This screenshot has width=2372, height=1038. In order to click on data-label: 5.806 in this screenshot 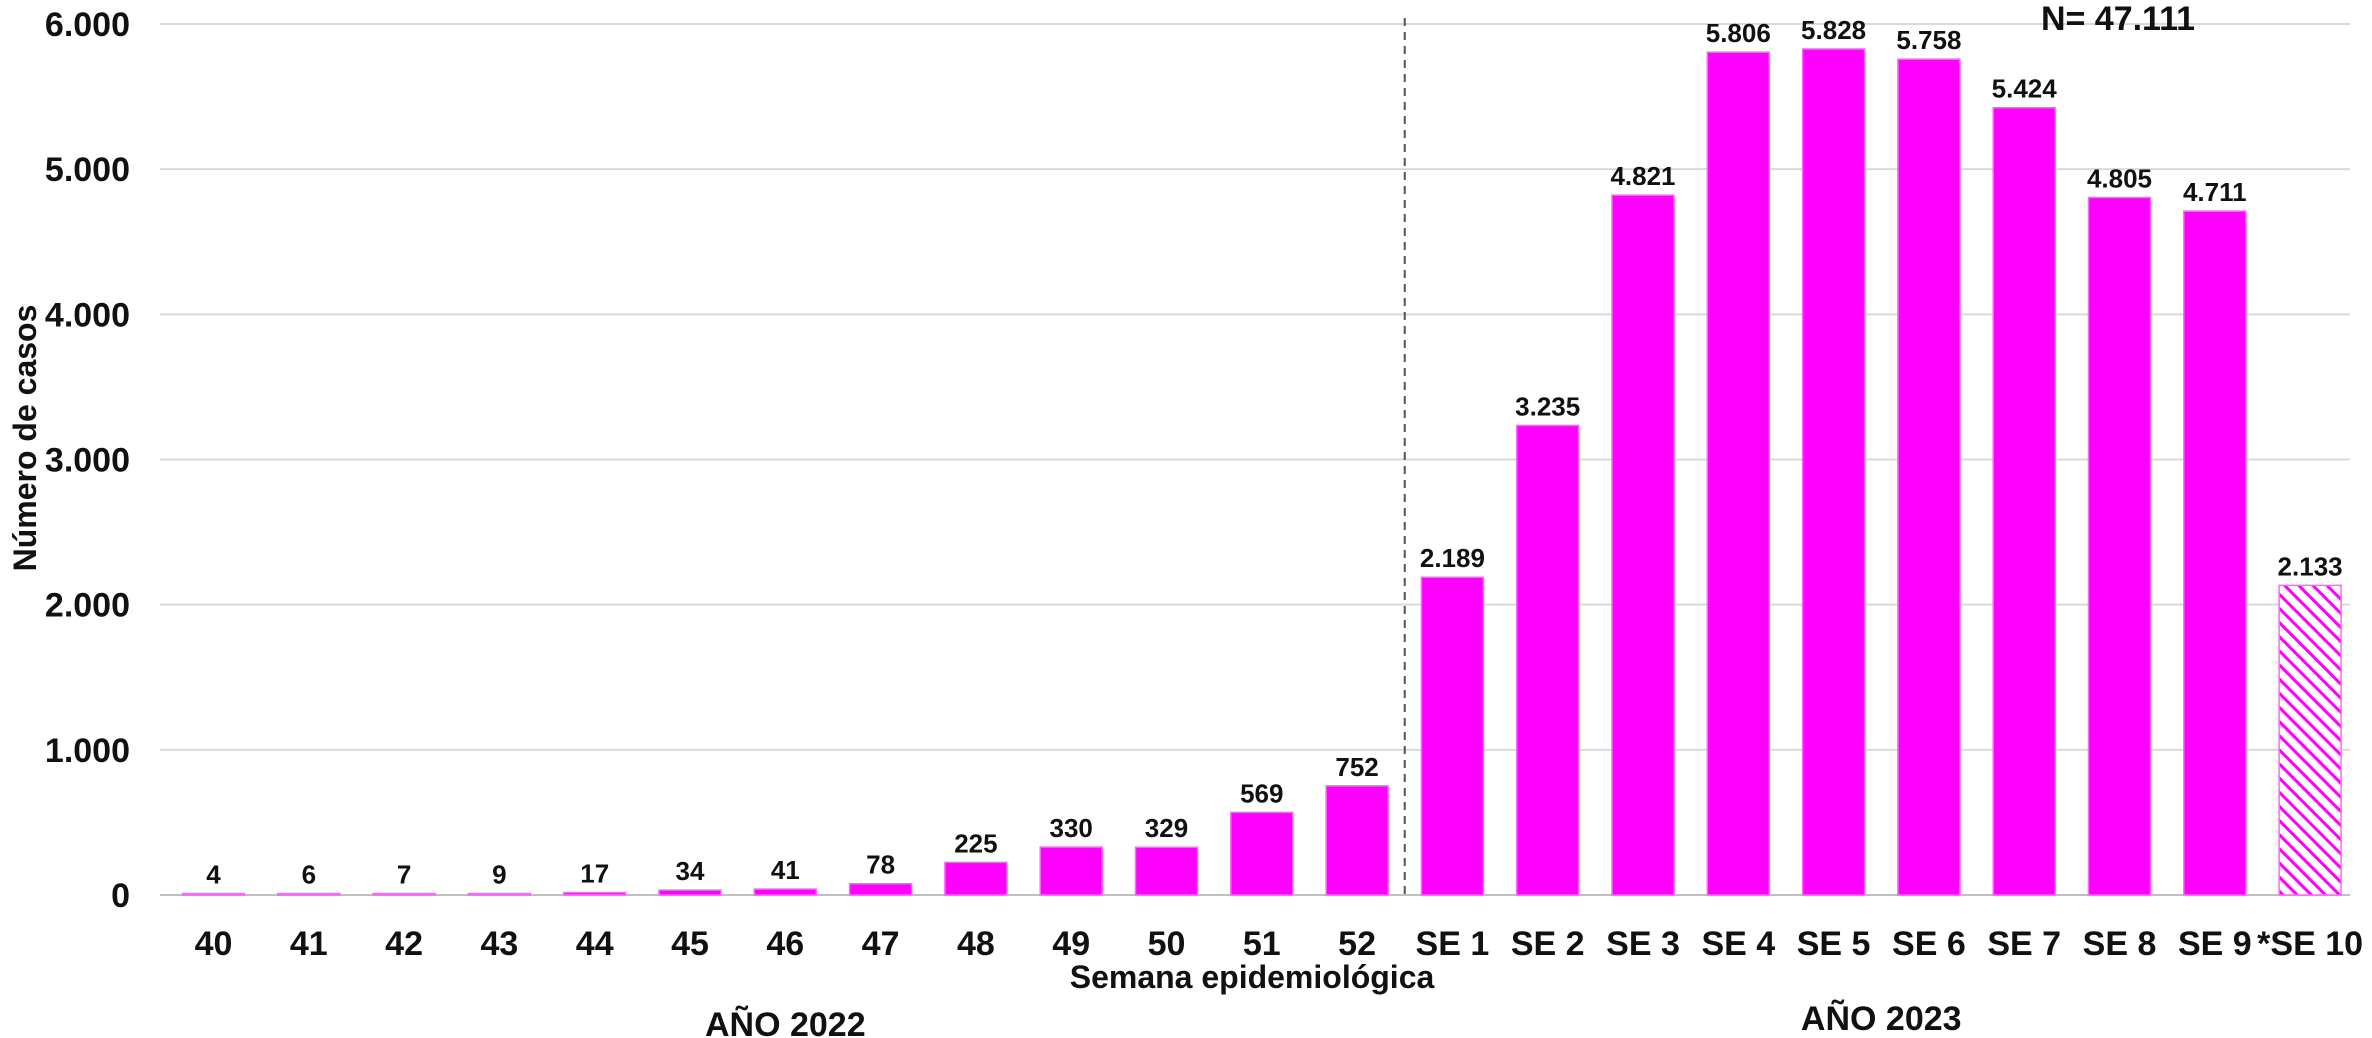, I will do `click(1738, 33)`.